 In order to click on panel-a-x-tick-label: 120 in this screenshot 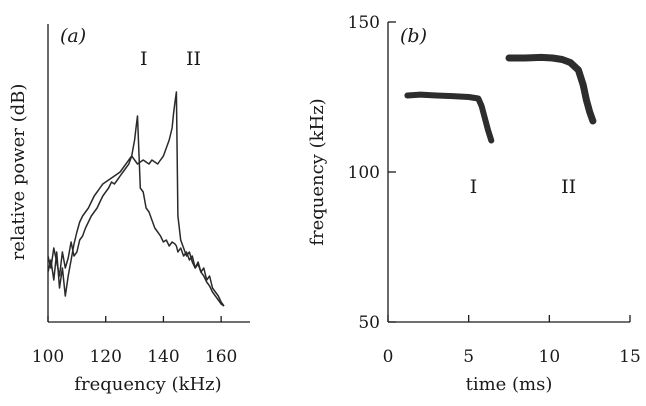, I will do `click(105, 357)`.